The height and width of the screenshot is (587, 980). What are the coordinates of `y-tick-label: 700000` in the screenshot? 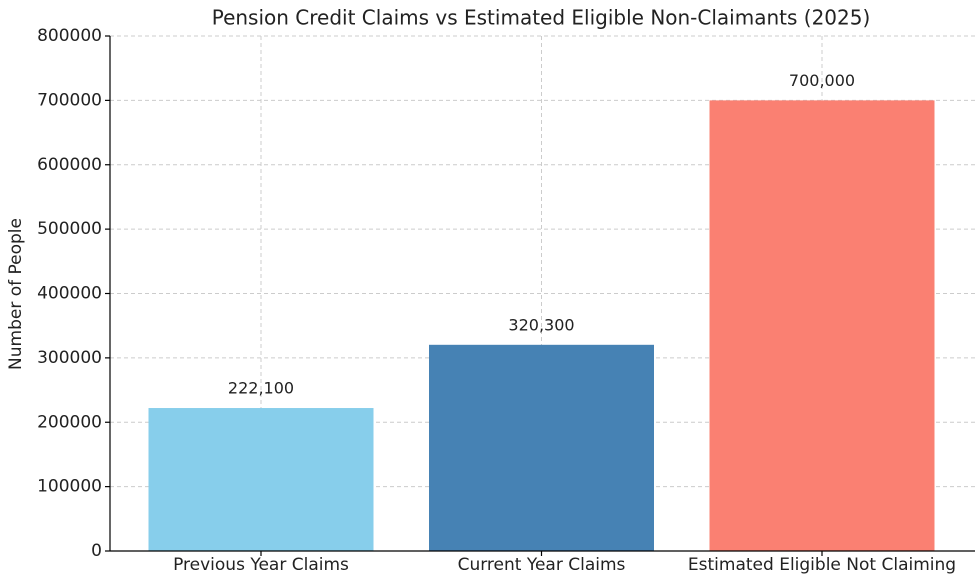 It's located at (69, 100).